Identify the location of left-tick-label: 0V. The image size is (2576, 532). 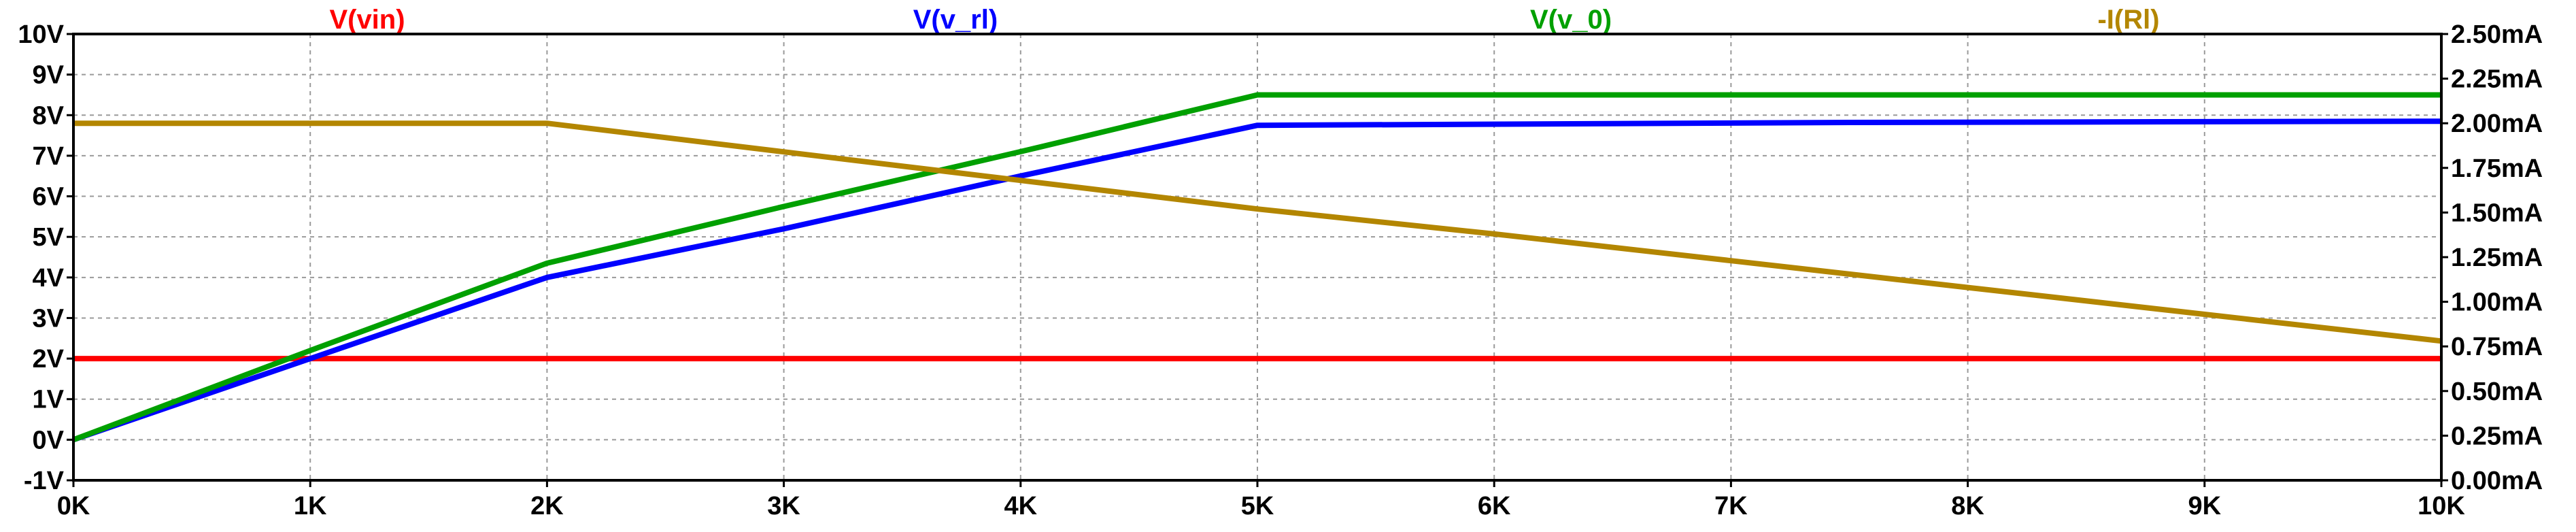
(49, 440).